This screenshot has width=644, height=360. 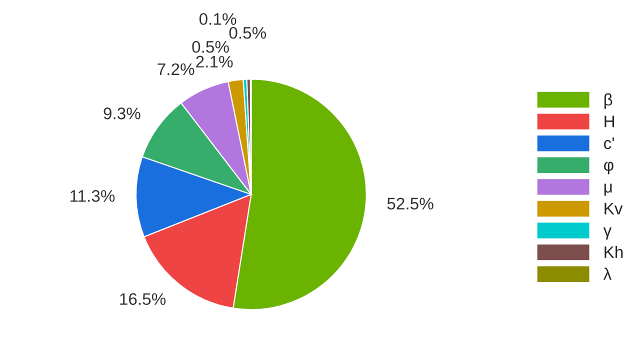 What do you see at coordinates (176, 69) in the screenshot?
I see `data-label: 7.2%` at bounding box center [176, 69].